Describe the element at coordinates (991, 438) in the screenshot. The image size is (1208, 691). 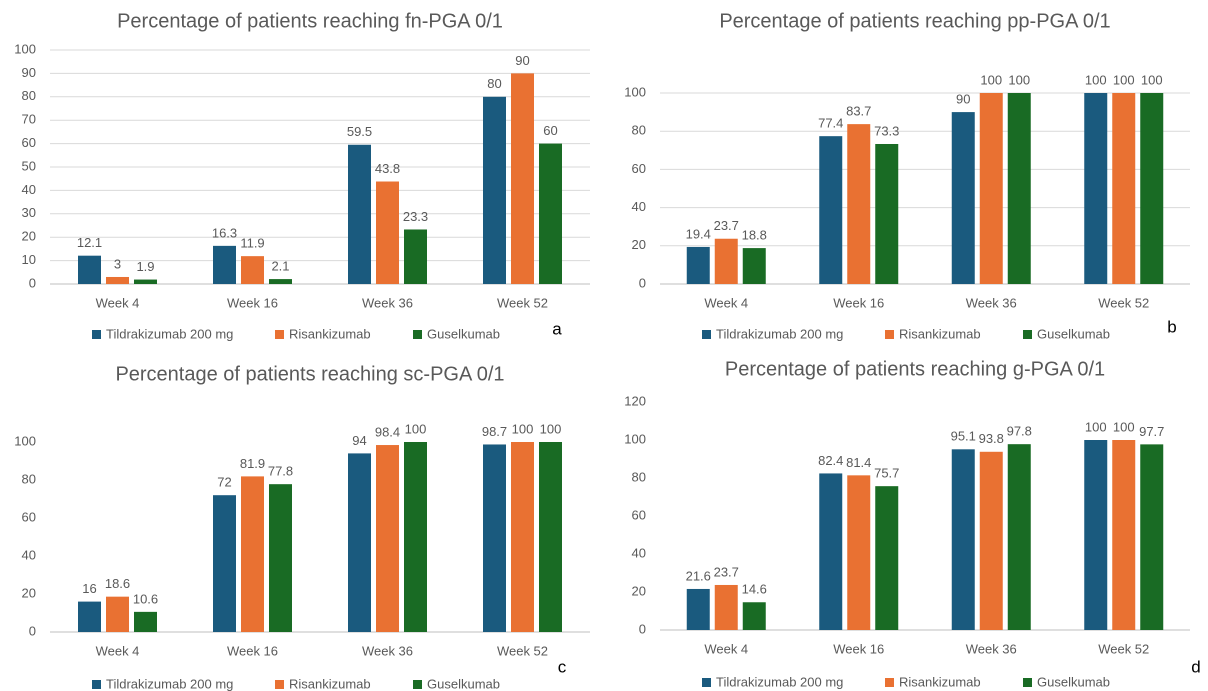
I see `value-label: 93.8` at that location.